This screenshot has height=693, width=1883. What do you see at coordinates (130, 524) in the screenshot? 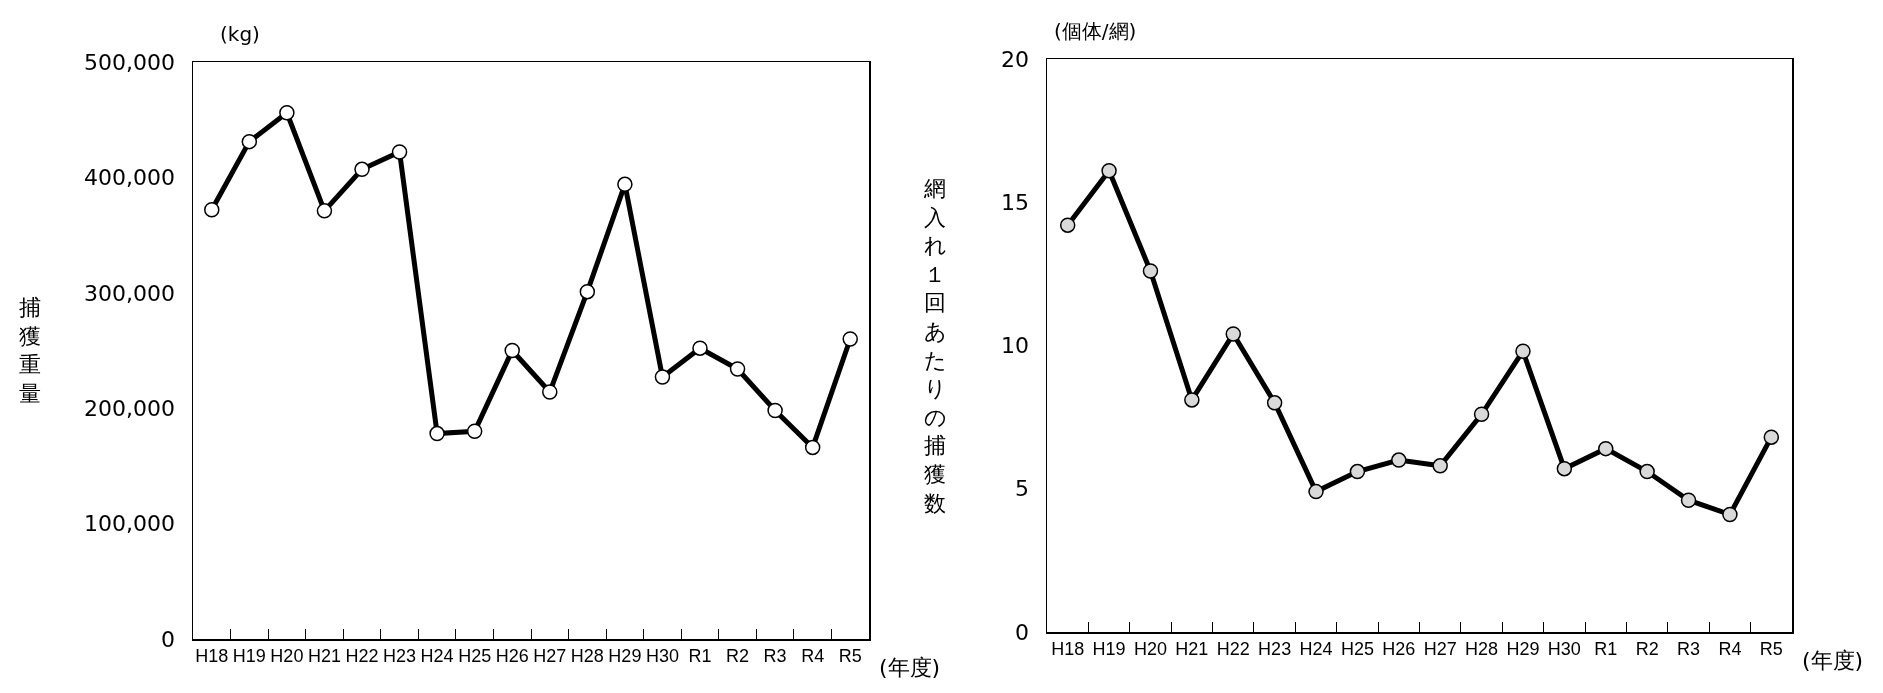
I see `y-tick-label: 100,000` at bounding box center [130, 524].